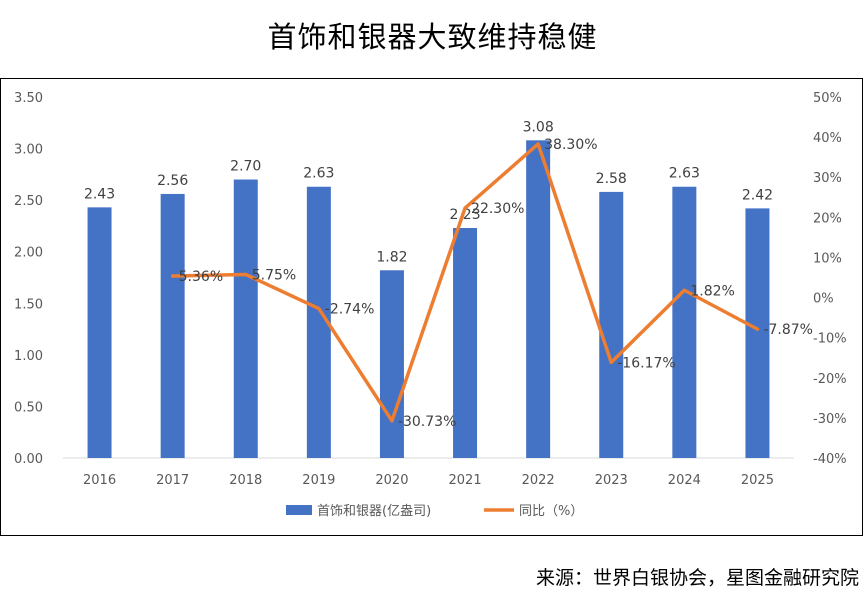 The image size is (865, 600). I want to click on yoy-data-label: -30.73%, so click(427, 422).